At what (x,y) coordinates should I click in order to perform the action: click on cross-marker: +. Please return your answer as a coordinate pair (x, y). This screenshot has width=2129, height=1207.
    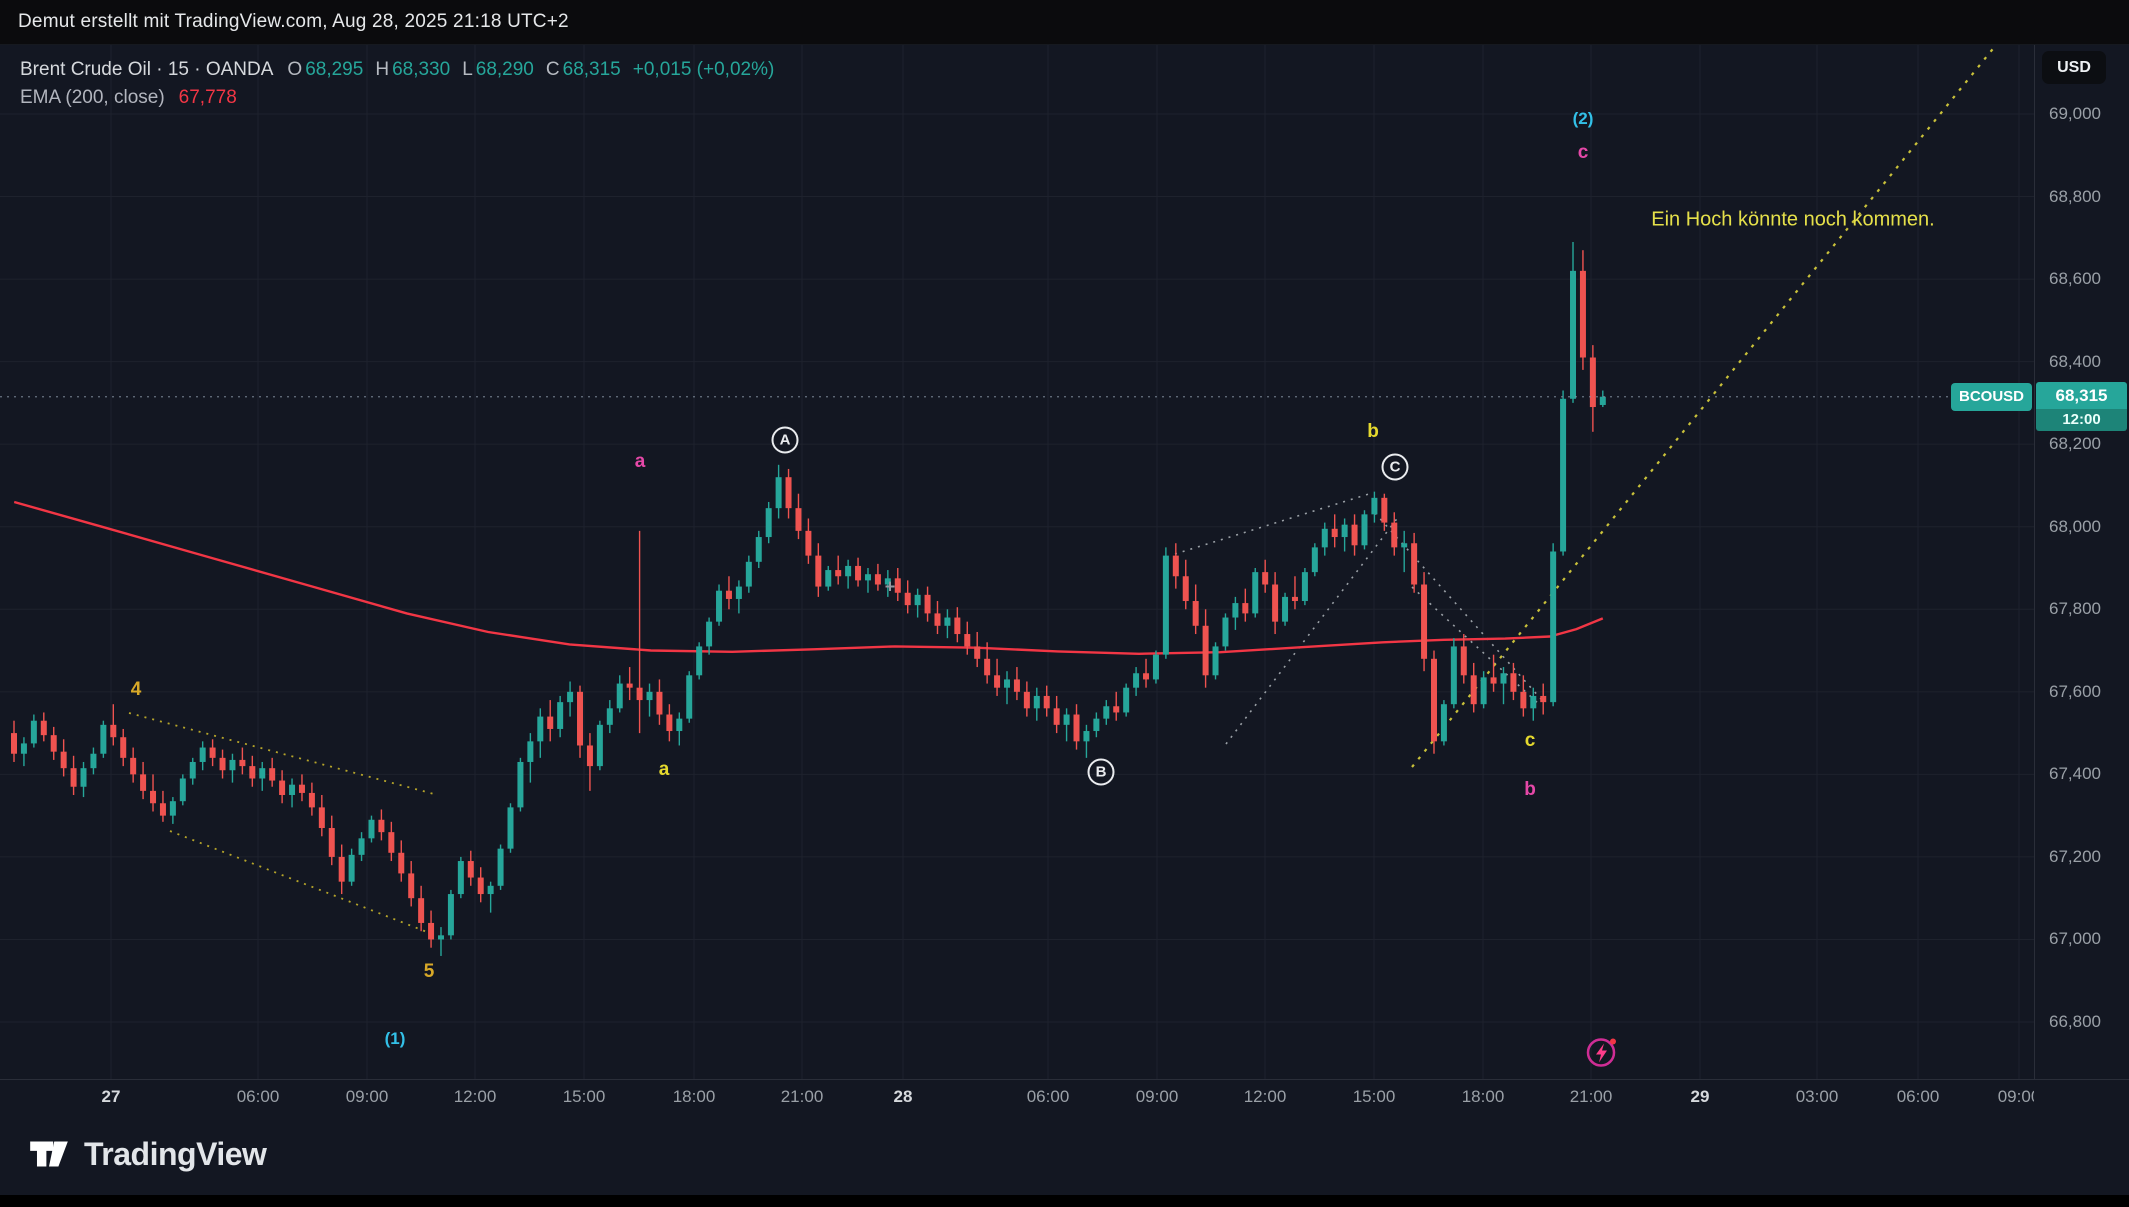
    Looking at the image, I should click on (890, 586).